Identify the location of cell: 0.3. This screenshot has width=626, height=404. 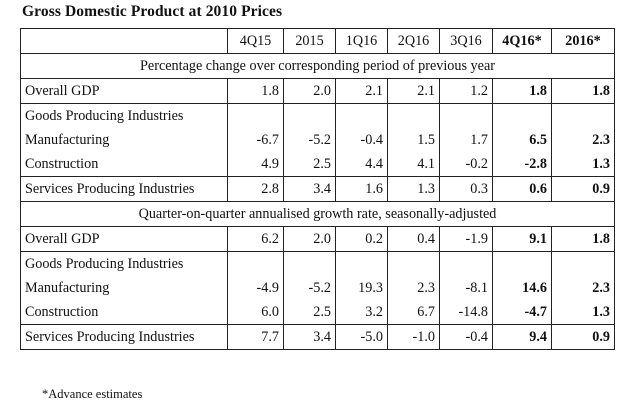
(466, 189).